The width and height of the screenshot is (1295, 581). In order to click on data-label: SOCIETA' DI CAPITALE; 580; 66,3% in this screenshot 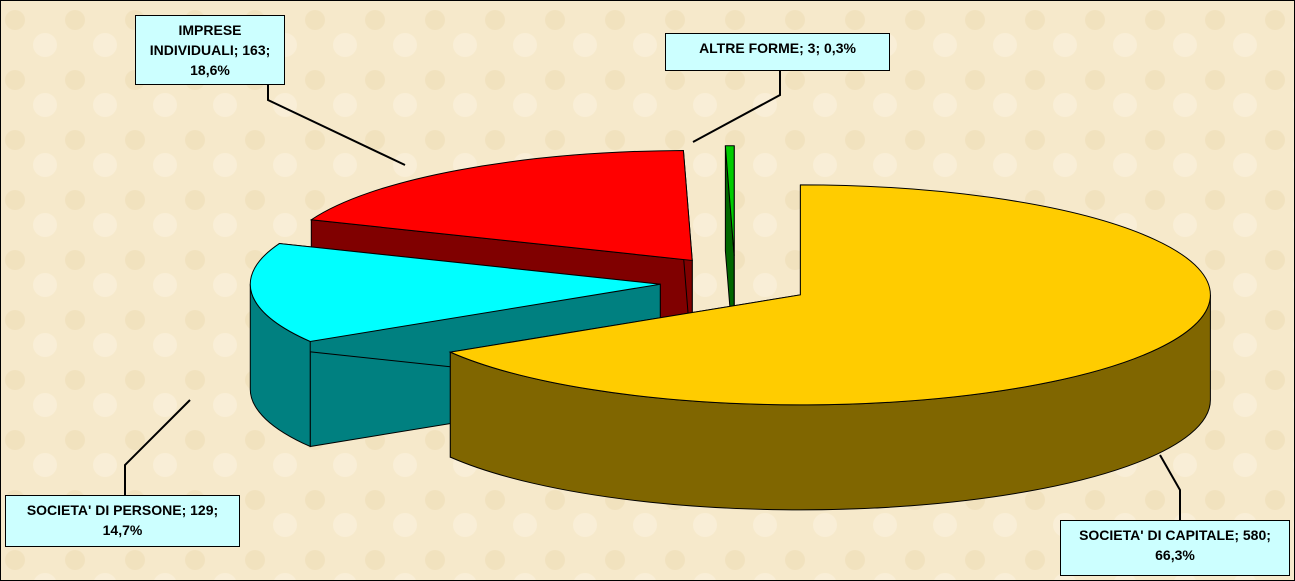, I will do `click(1175, 548)`.